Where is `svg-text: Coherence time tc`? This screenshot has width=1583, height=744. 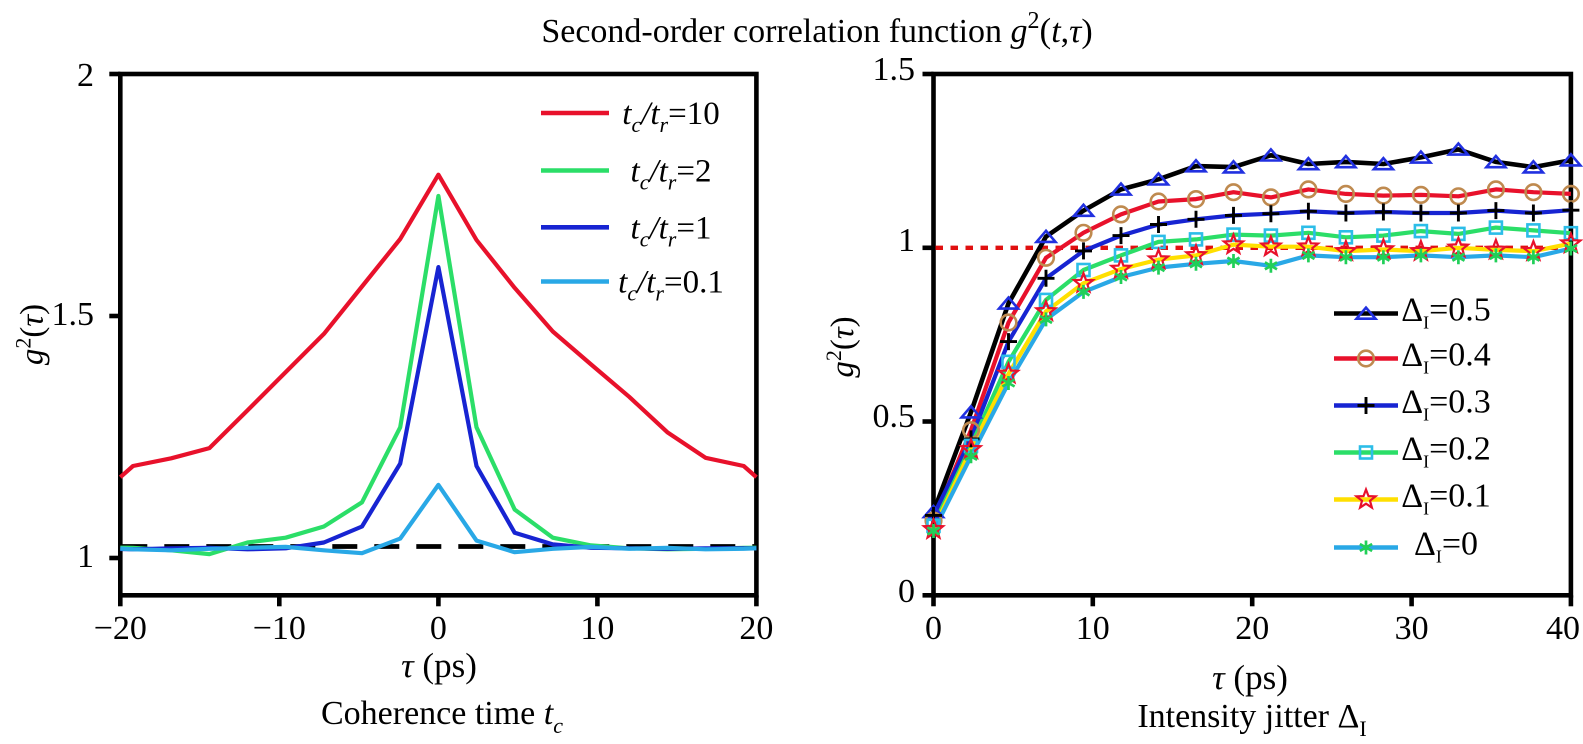
svg-text: Coherence time tc is located at coordinates (442, 716).